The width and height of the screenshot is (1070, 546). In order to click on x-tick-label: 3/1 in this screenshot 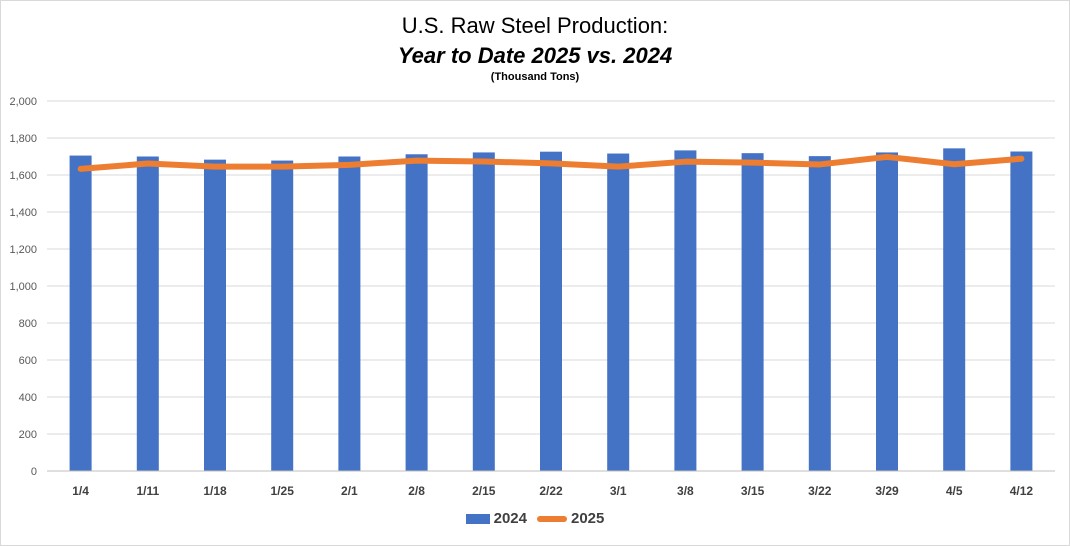, I will do `click(618, 491)`.